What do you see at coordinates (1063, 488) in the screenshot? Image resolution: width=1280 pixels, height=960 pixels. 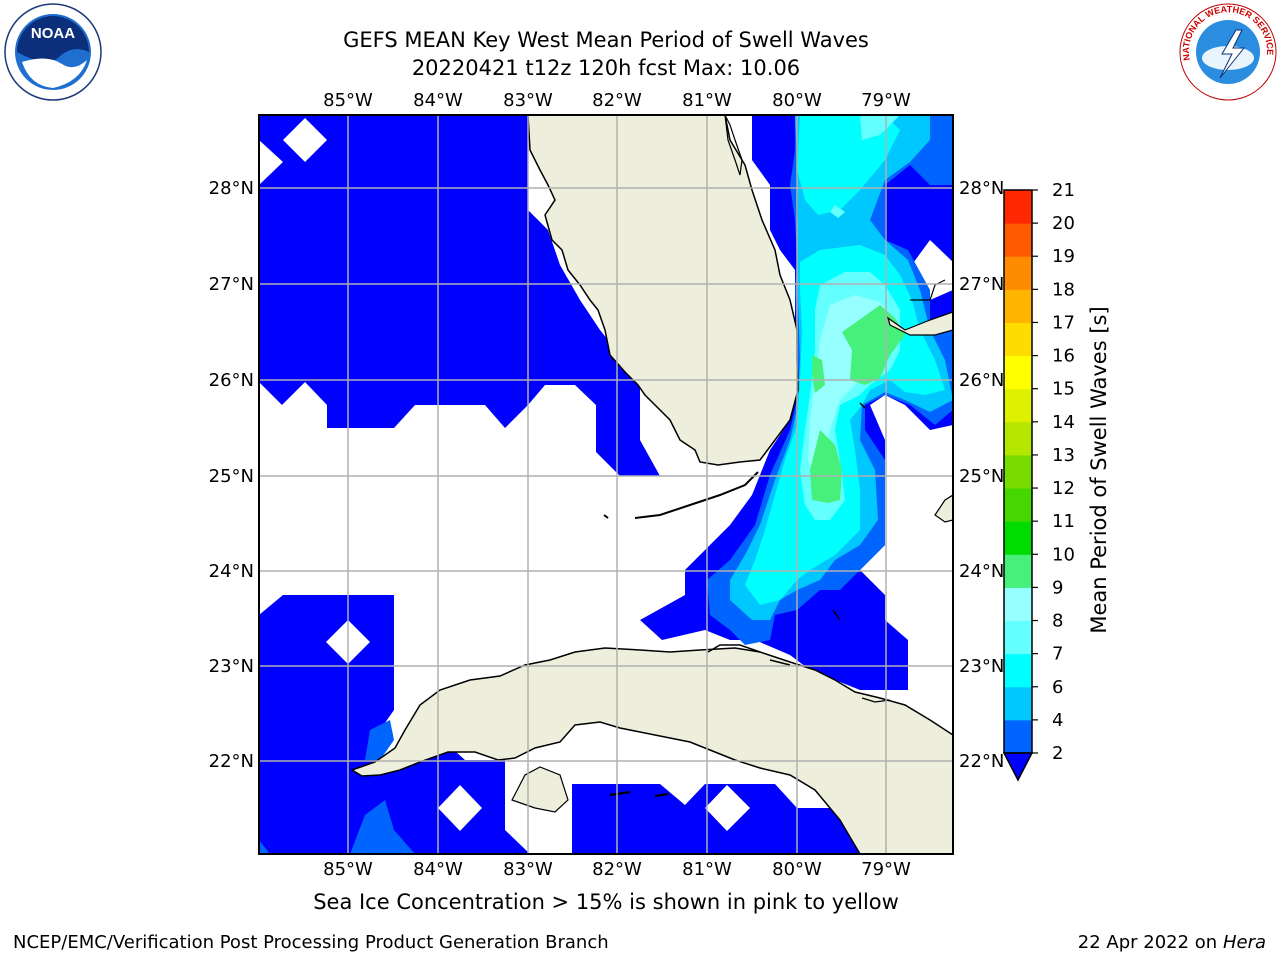 I see `colorbar-tick-label: 12` at bounding box center [1063, 488].